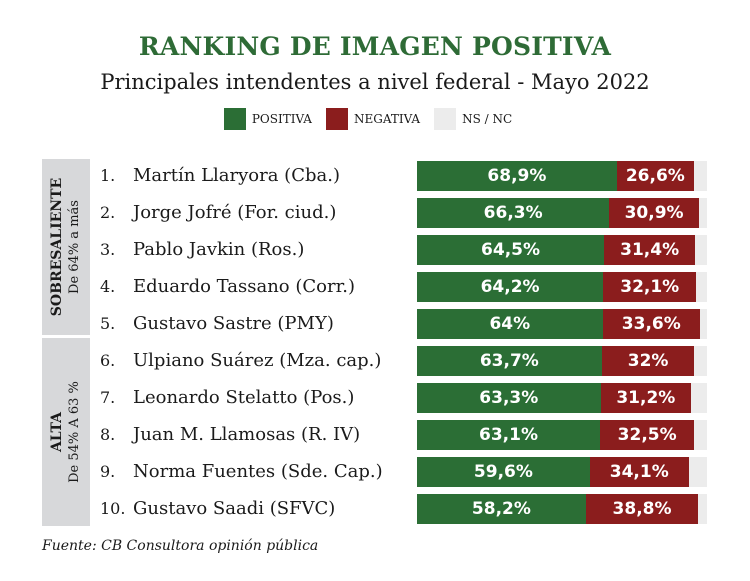  What do you see at coordinates (375, 213) in the screenshot?
I see `table-row: 2. Jorge Jofré (For. ciud.) 66,3% 30,9%` at bounding box center [375, 213].